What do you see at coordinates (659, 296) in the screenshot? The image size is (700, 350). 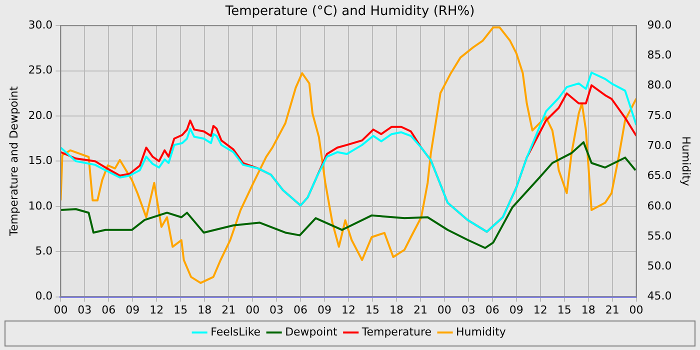 I see `y2-tick-label: 45.0` at bounding box center [659, 296].